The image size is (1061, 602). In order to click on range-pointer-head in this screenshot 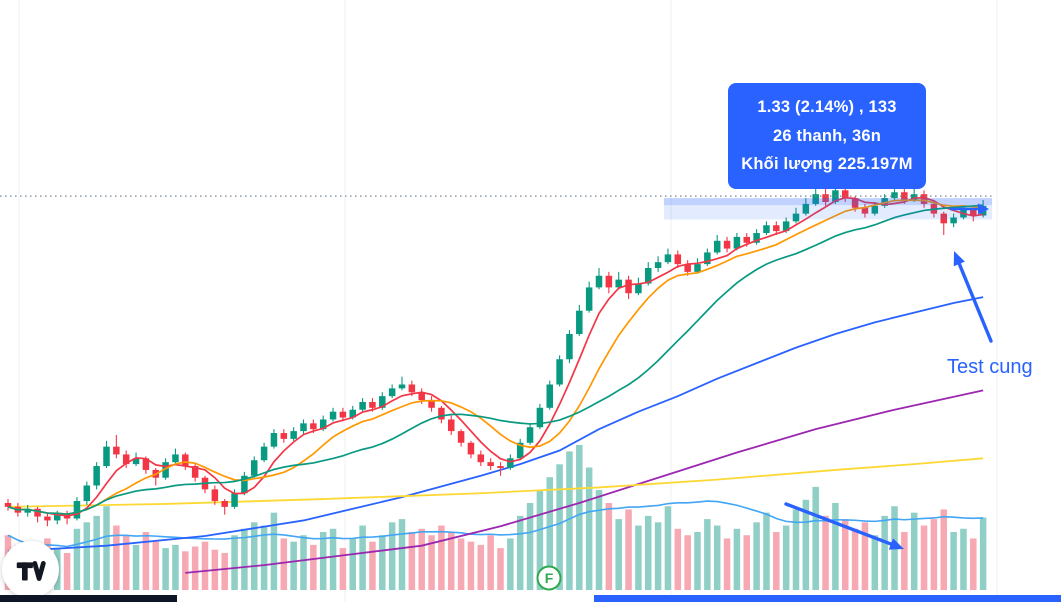, I will do `click(983, 209)`.